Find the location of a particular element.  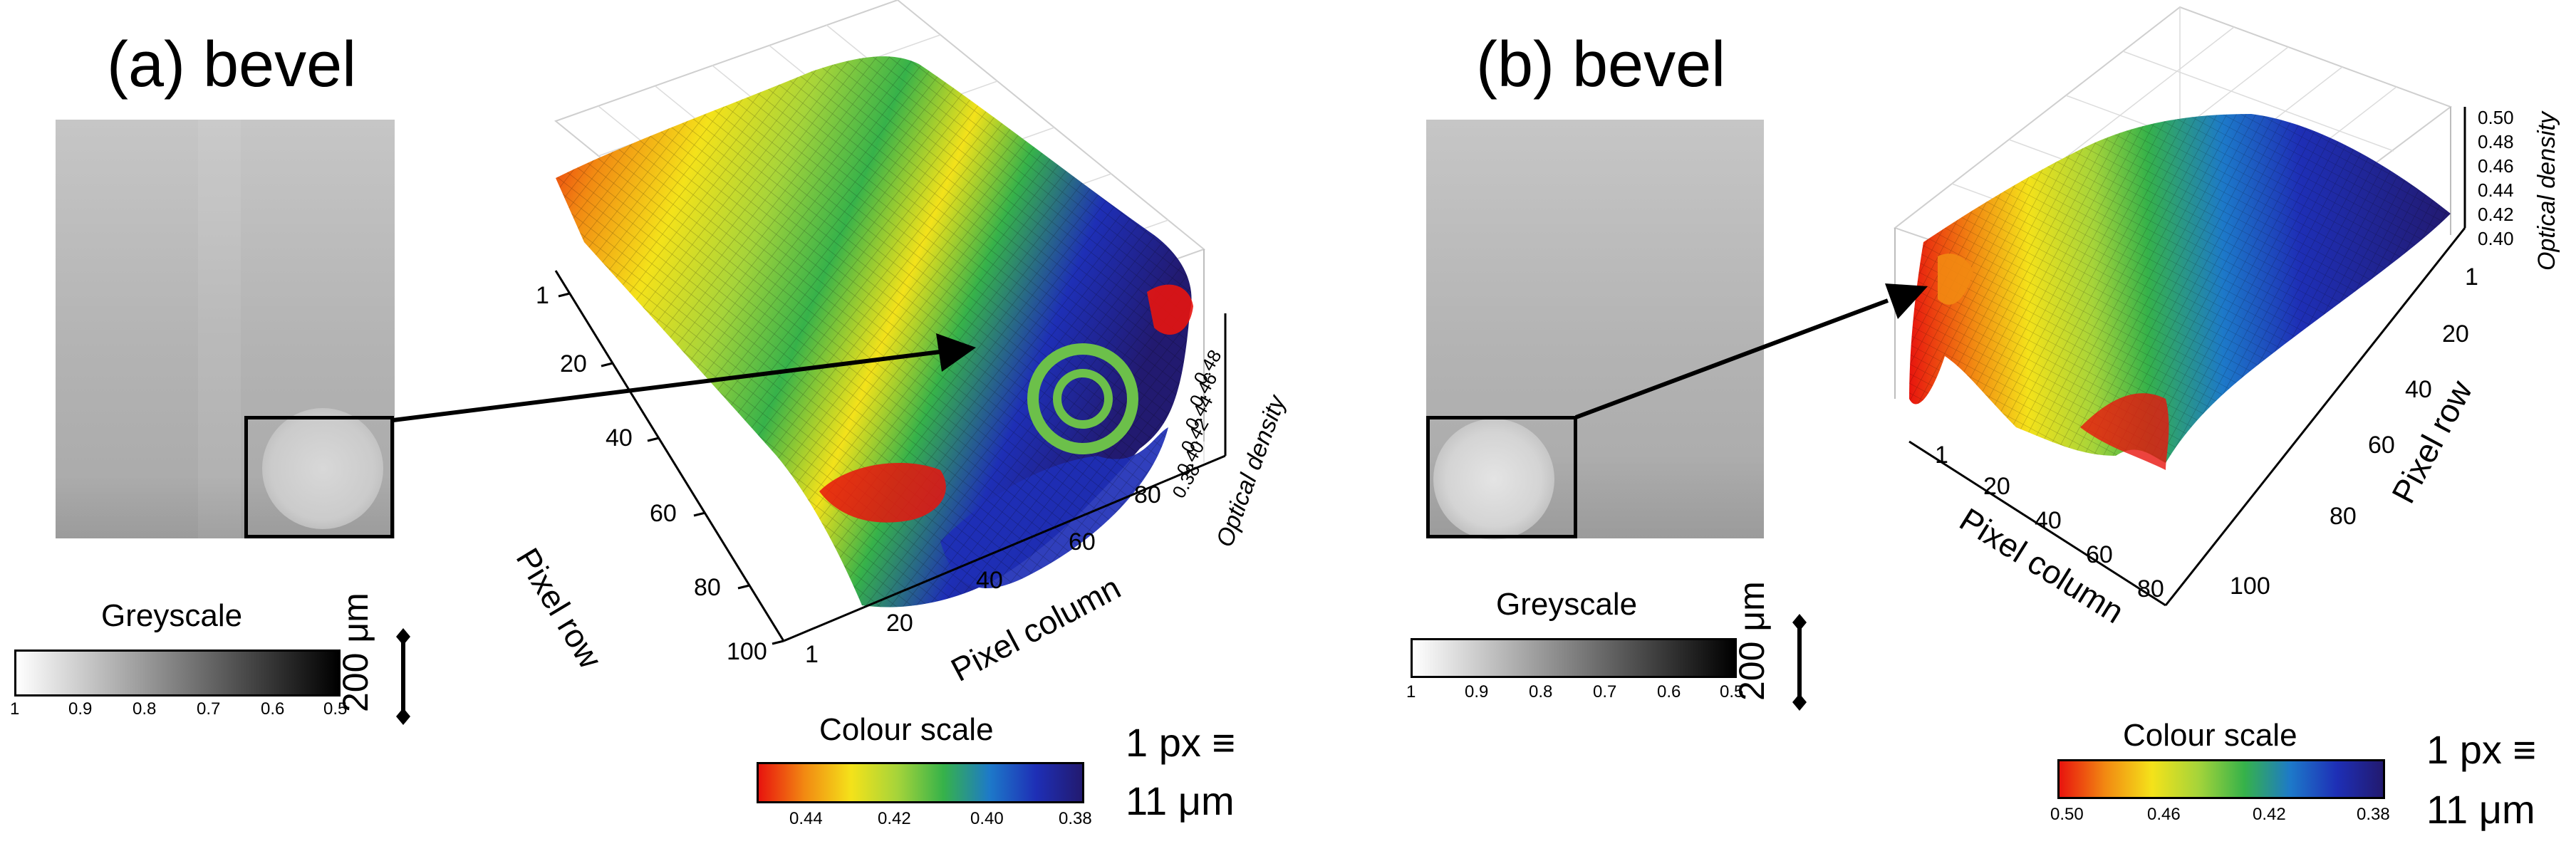

panel-a-colour-scale-bar is located at coordinates (920, 783).